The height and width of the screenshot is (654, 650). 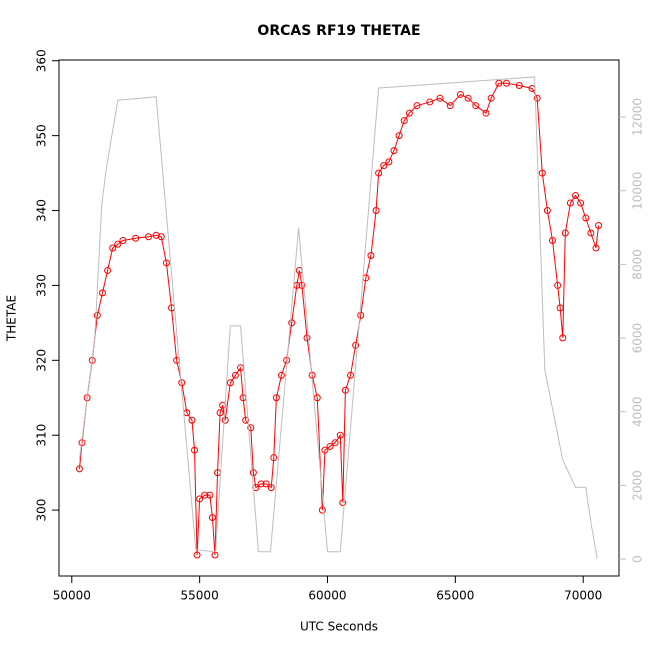 I want to click on y-axis-label: THETAE, so click(x=12, y=318).